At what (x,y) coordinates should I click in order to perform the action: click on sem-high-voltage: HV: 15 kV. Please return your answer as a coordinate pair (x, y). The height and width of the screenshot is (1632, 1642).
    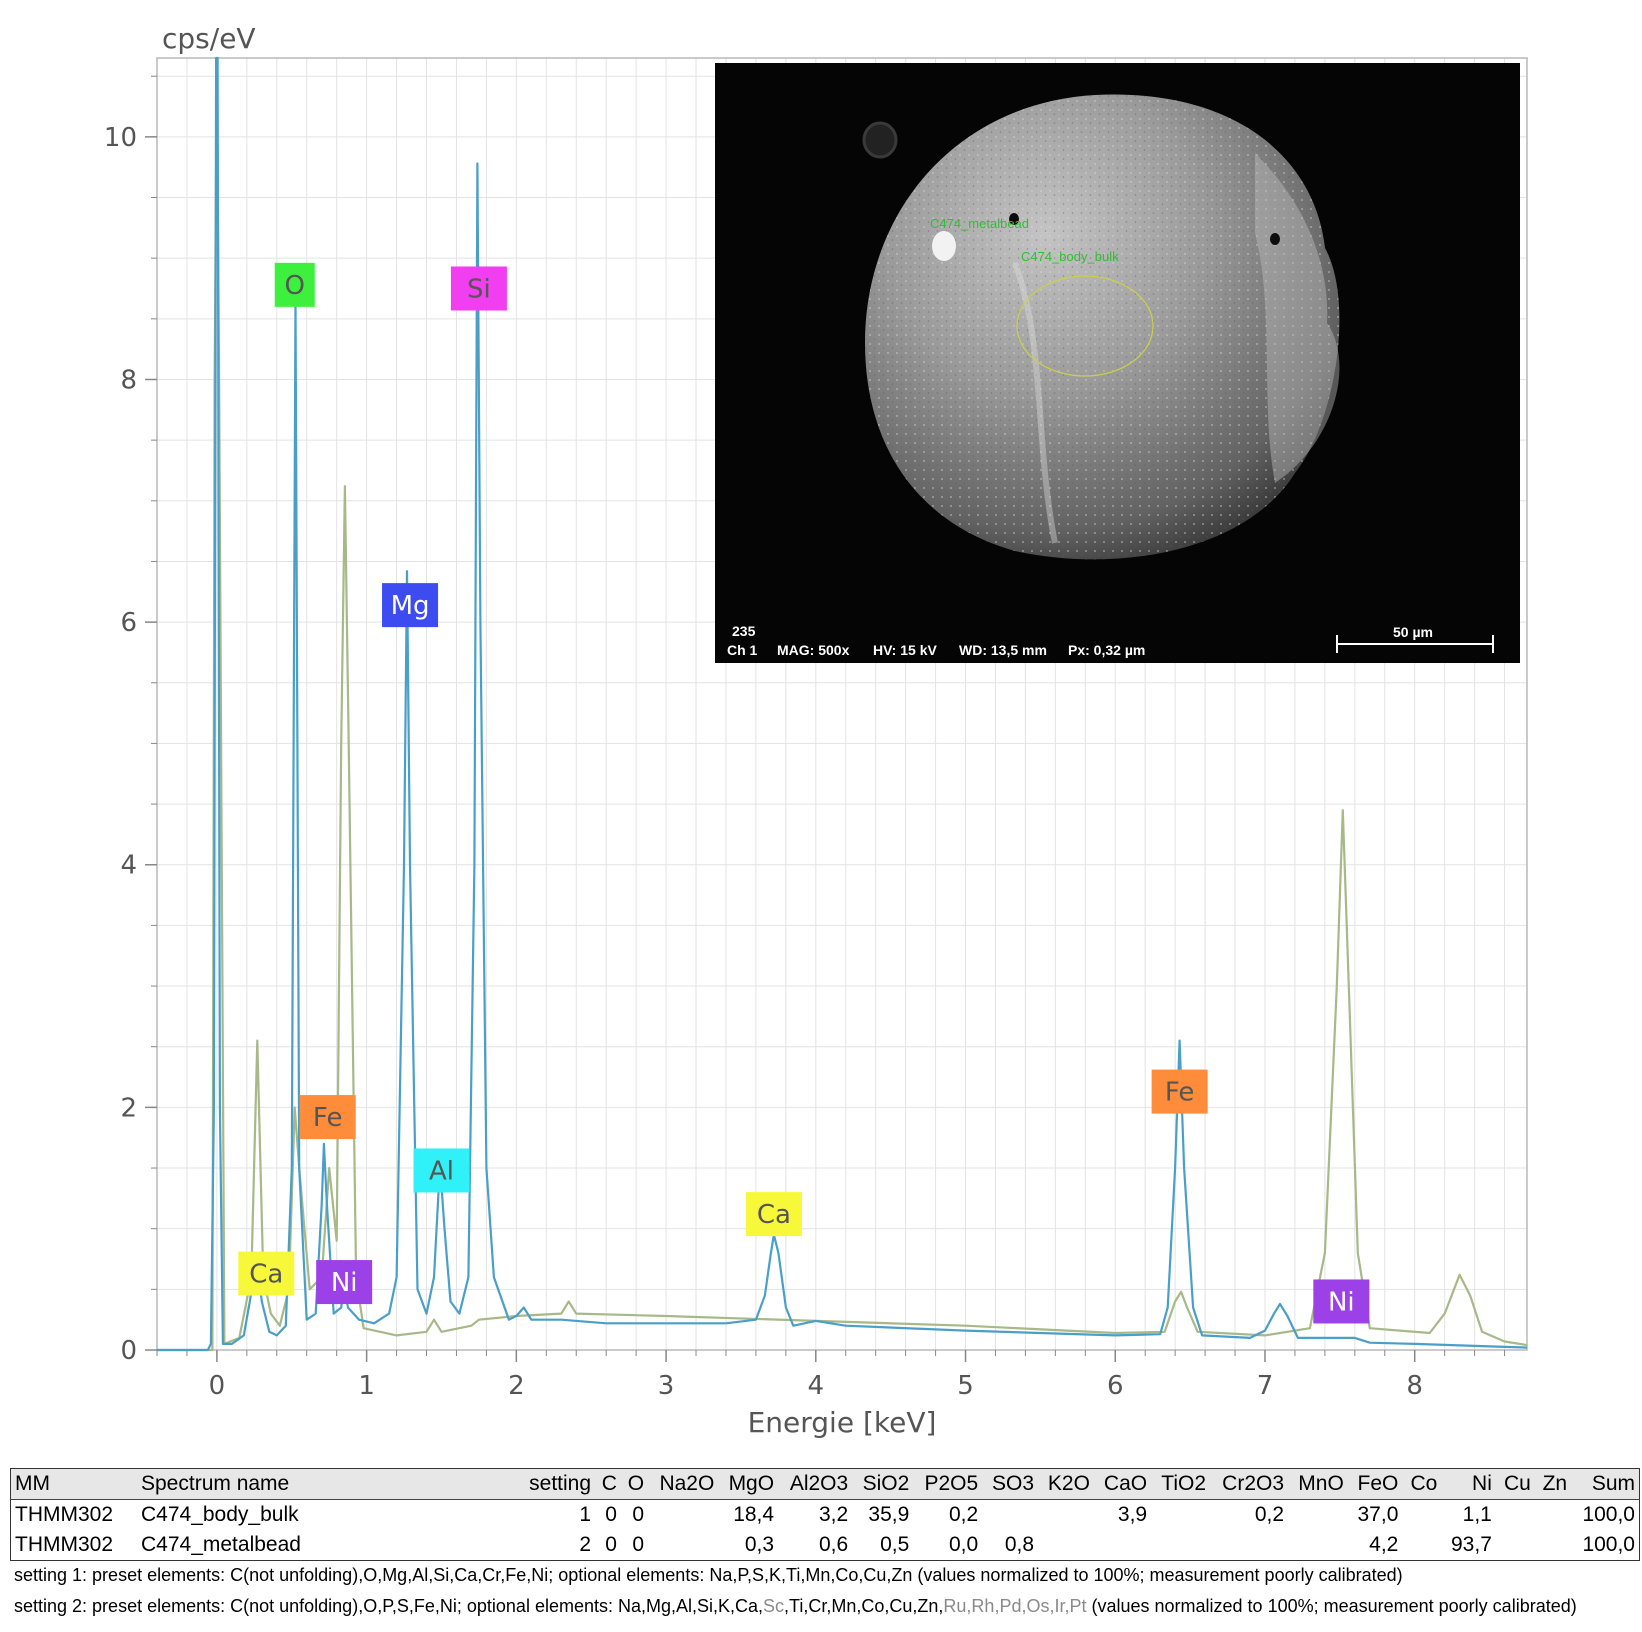
    Looking at the image, I should click on (905, 650).